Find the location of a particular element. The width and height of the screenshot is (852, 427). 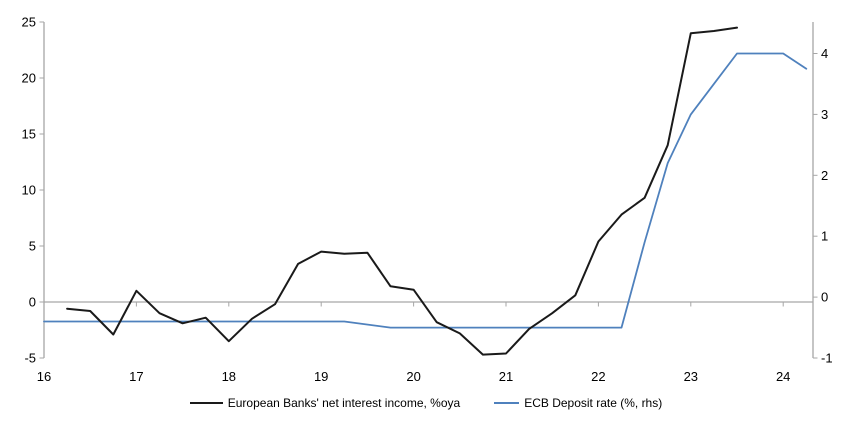

x-axis-tick-label: 24 is located at coordinates (783, 376).